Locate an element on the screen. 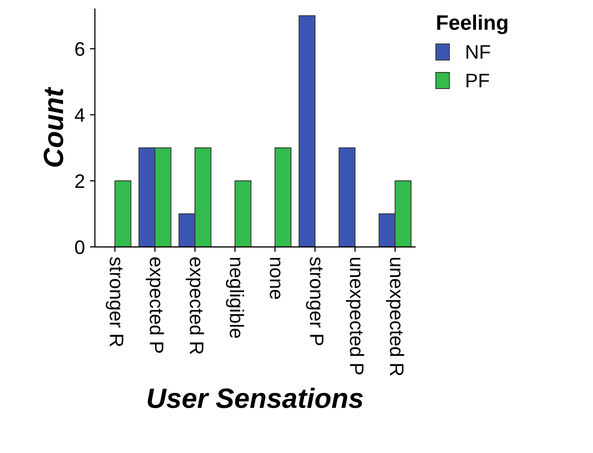  legend-label: PF is located at coordinates (478, 81).